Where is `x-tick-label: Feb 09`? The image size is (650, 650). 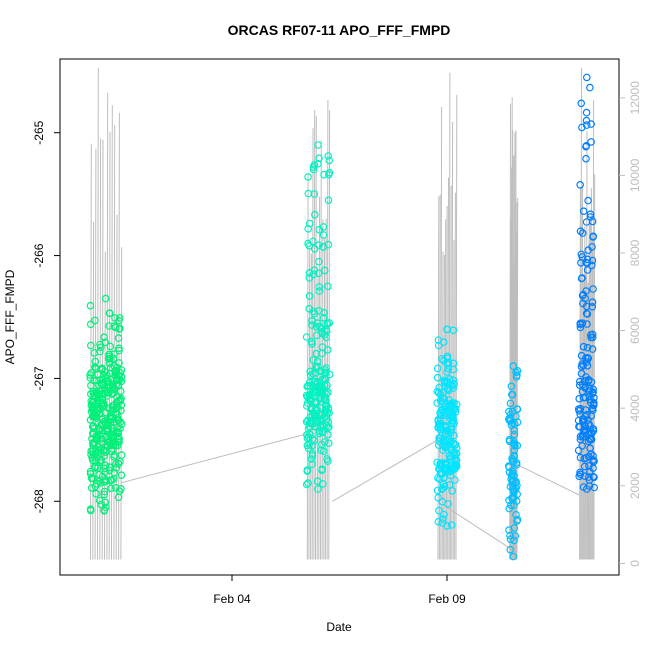
x-tick-label: Feb 09 is located at coordinates (447, 599).